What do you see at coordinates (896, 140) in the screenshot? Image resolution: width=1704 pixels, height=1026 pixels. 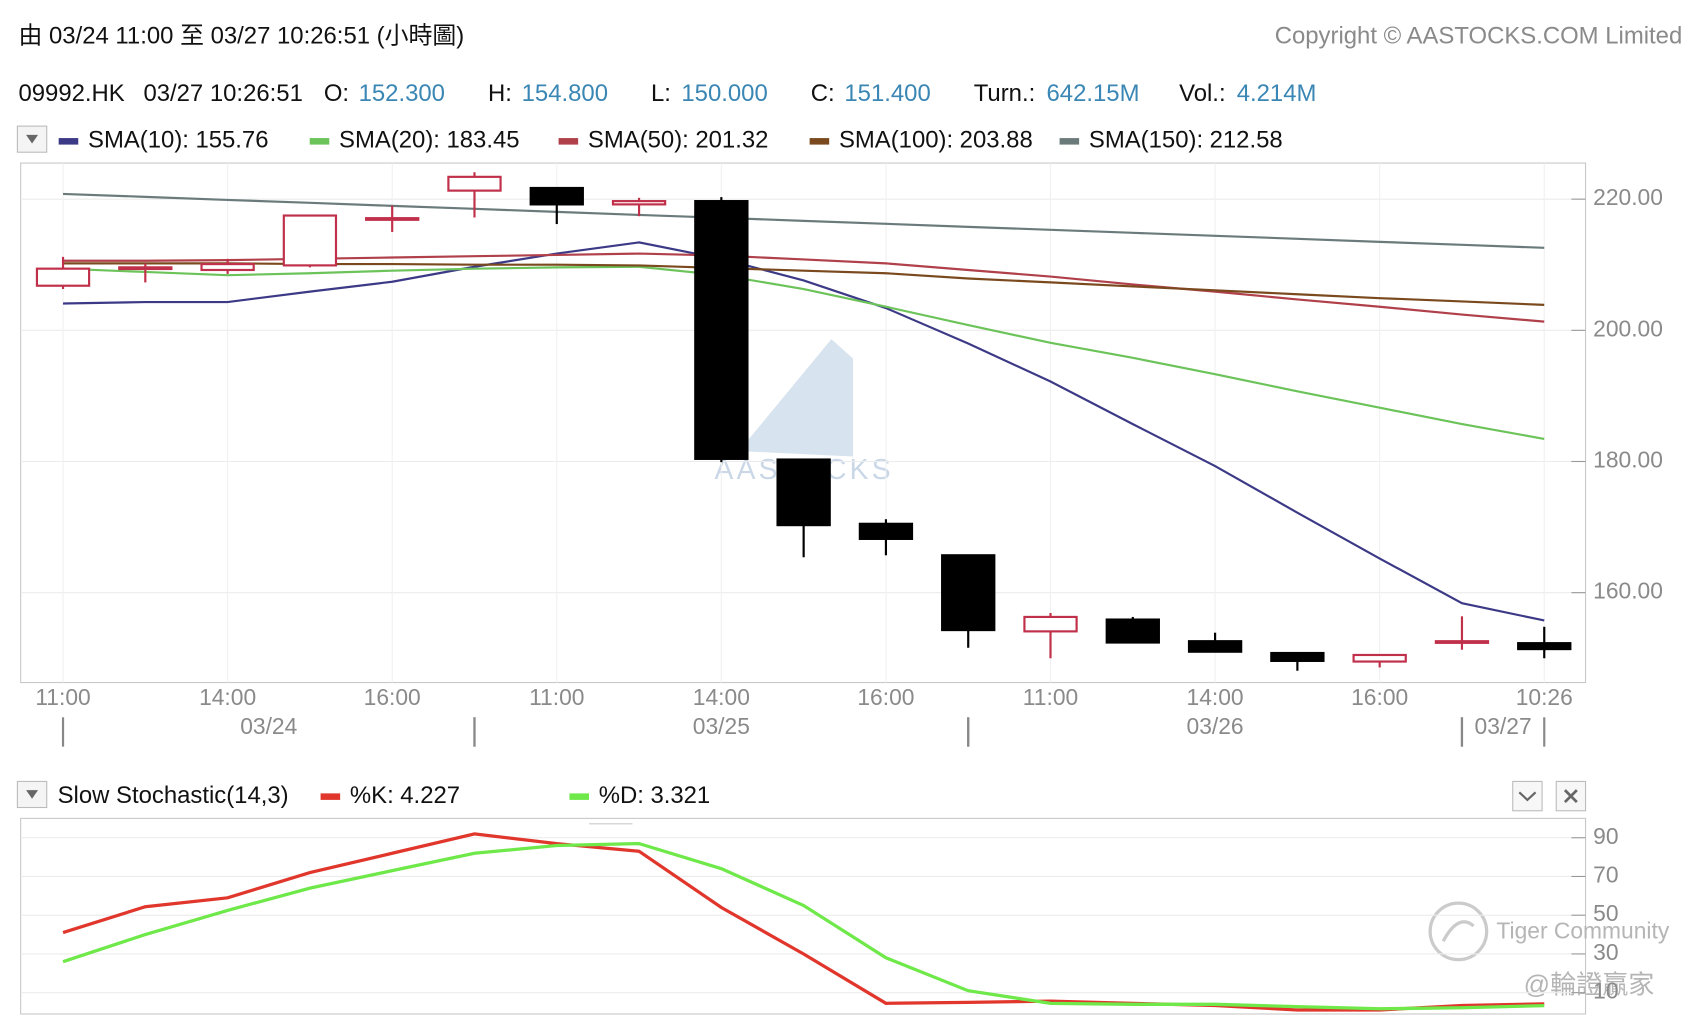 I see `legend-label: SMA(100):` at bounding box center [896, 140].